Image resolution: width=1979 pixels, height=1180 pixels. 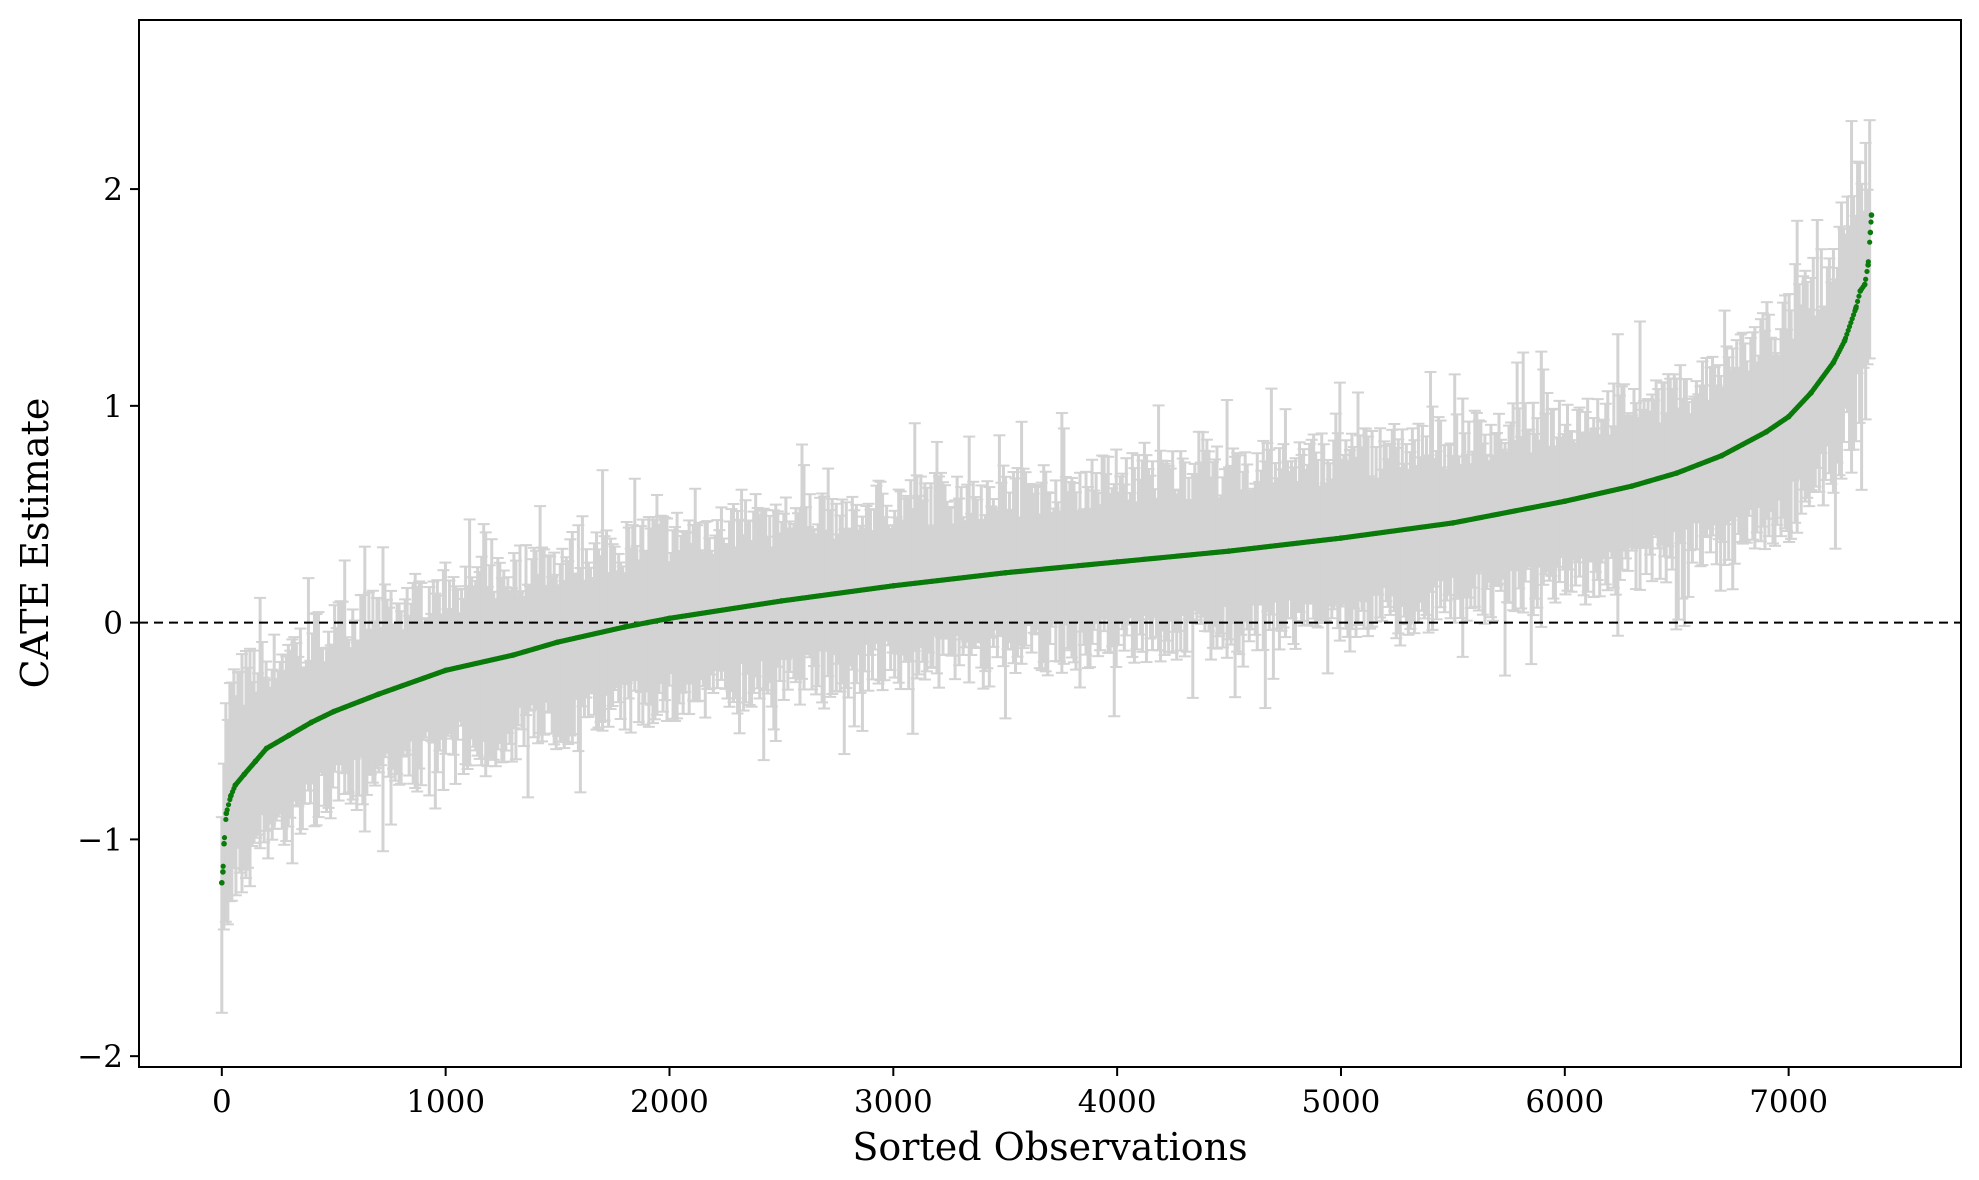 I want to click on y-tick-label: −2, so click(x=100, y=1057).